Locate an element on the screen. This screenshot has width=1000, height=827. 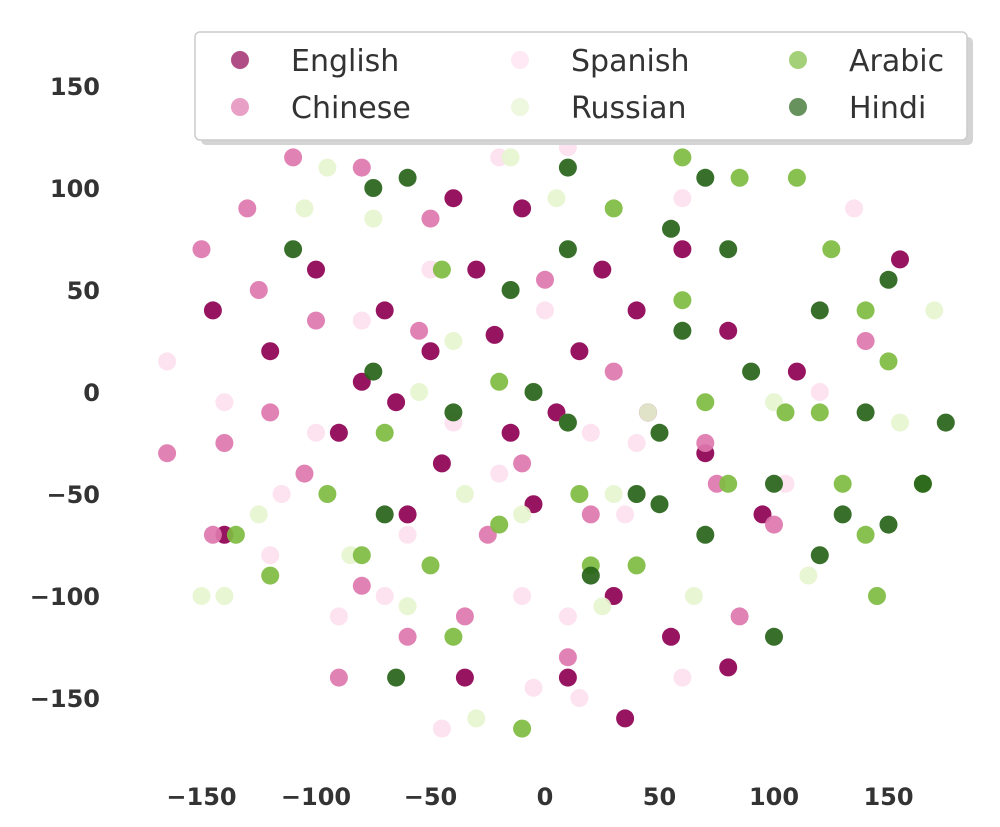
x-tick-label: −100 is located at coordinates (316, 797).